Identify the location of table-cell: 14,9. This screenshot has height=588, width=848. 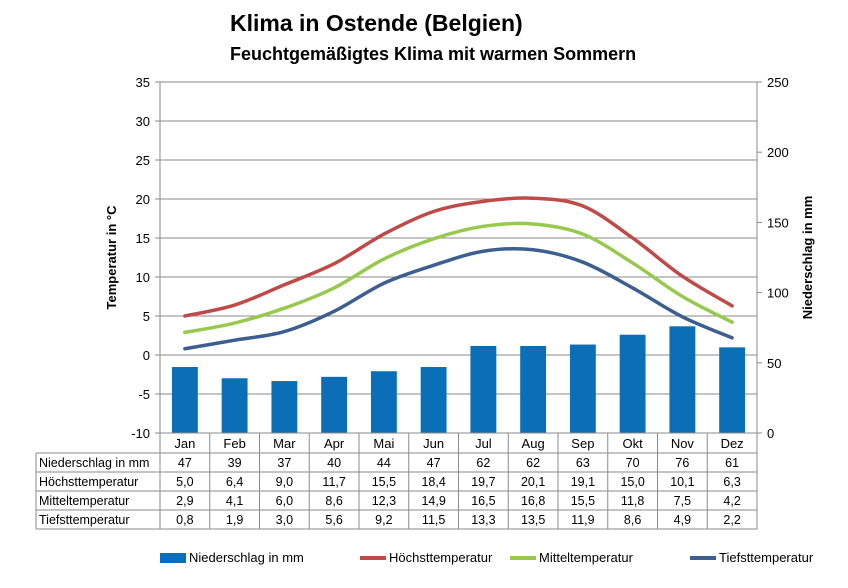
(433, 501).